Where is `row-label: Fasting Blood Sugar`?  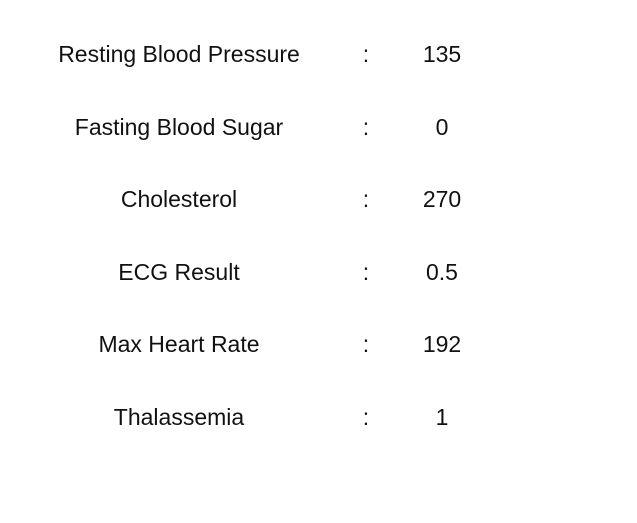 row-label: Fasting Blood Sugar is located at coordinates (179, 127).